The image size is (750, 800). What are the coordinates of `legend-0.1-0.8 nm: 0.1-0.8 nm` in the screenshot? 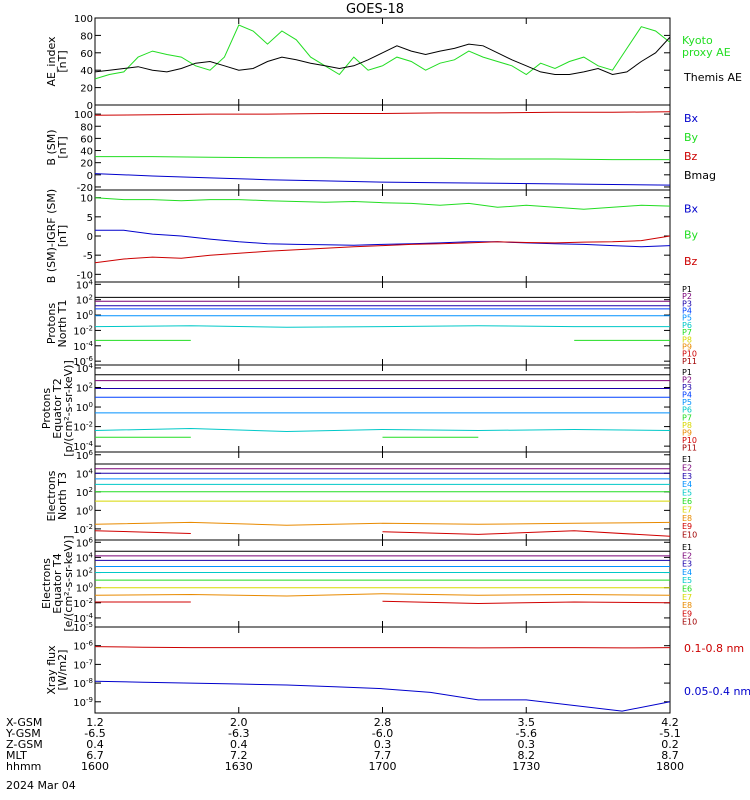 It's located at (714, 648).